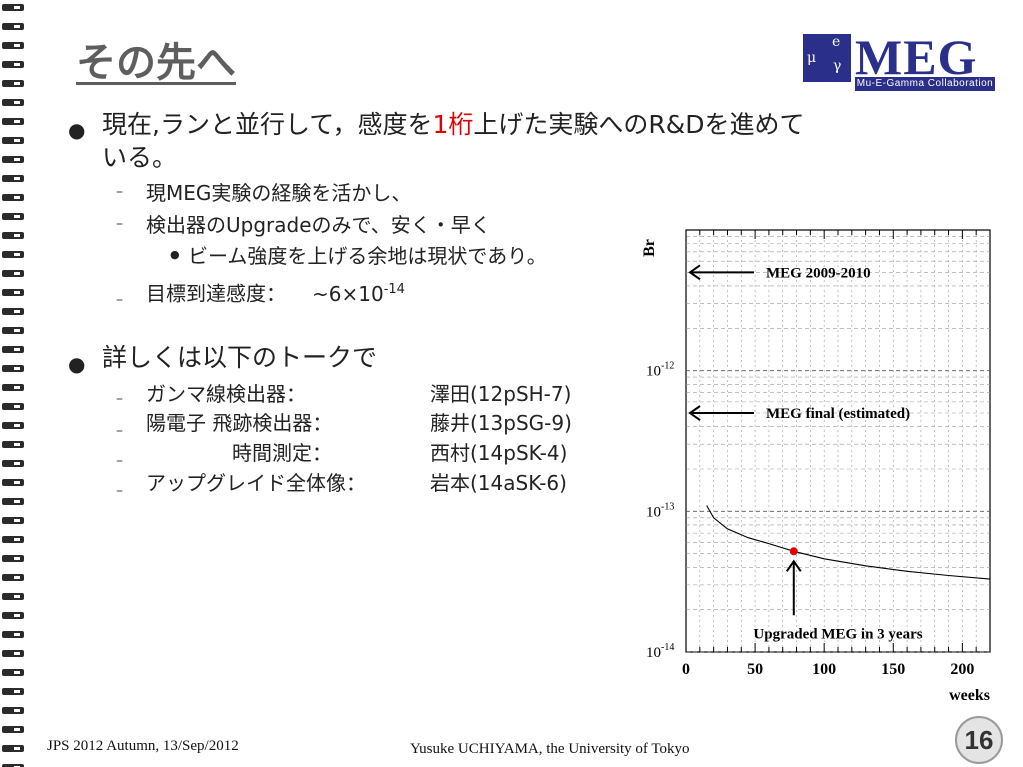  I want to click on x-tick-label: 150, so click(893, 669).